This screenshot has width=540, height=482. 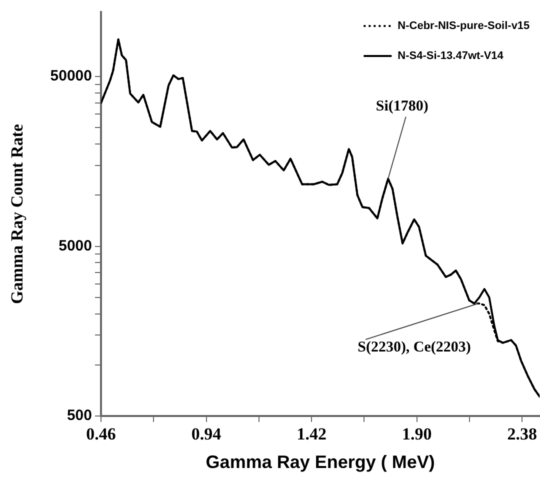 I want to click on y-axis-title: Gamma Ray Count Rate, so click(x=17, y=214).